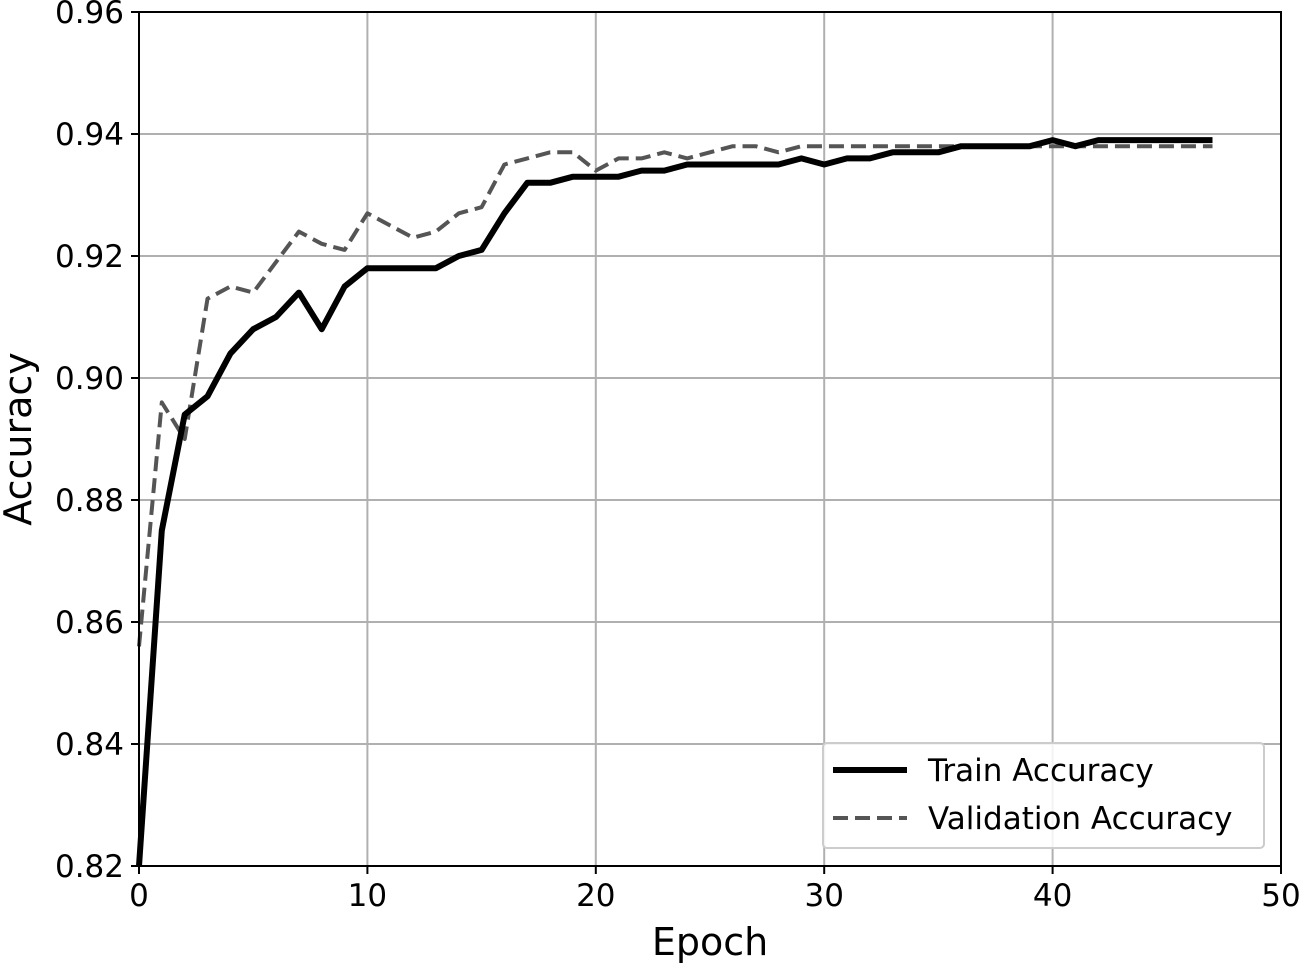 The image size is (1300, 964). Describe the element at coordinates (139, 896) in the screenshot. I see `x-tick-label: 0` at that location.